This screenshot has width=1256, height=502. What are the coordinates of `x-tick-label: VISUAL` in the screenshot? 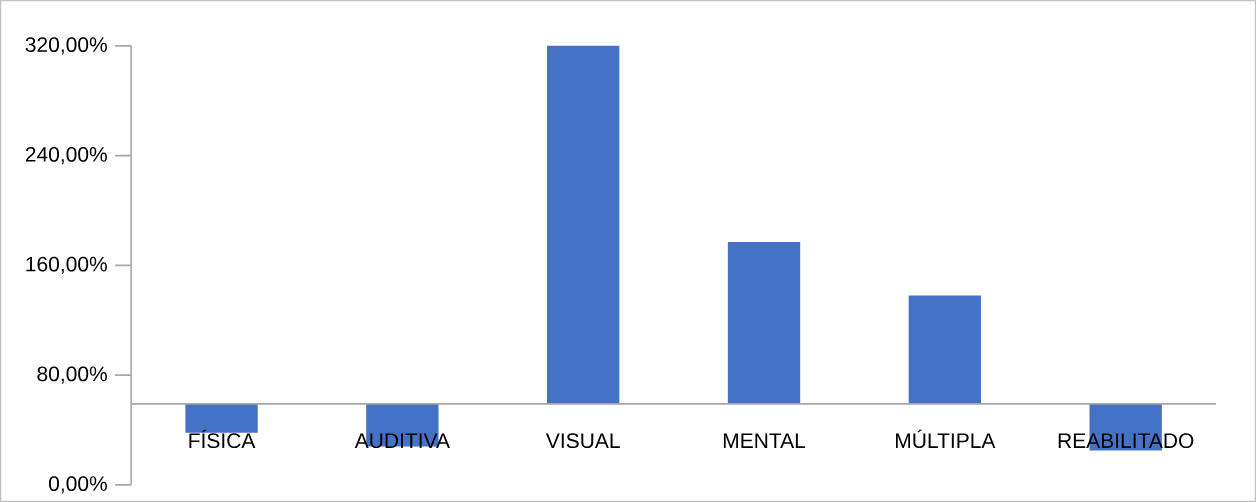 It's located at (582, 441).